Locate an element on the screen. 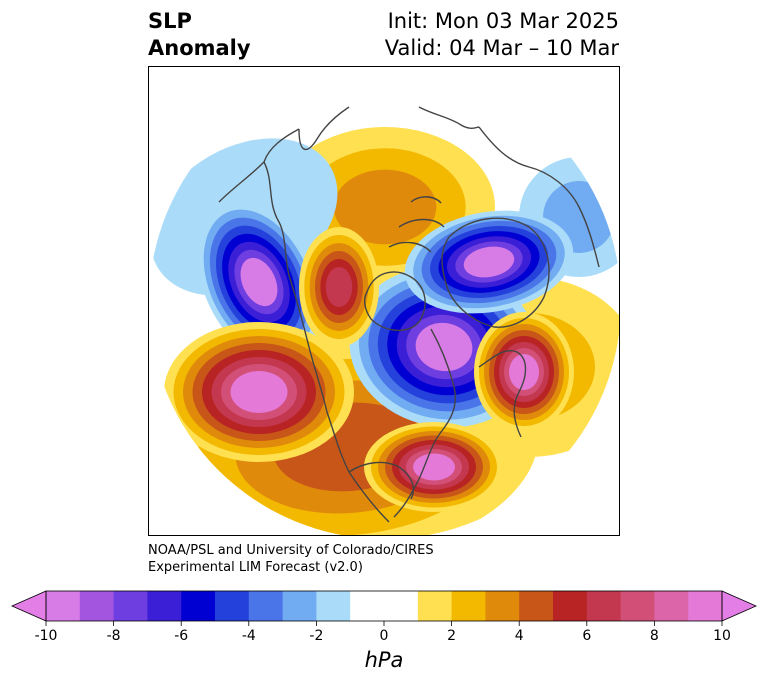 Image resolution: width=768 pixels, height=686 pixels. positive-anomaly-siberia-contour is located at coordinates (434, 467).